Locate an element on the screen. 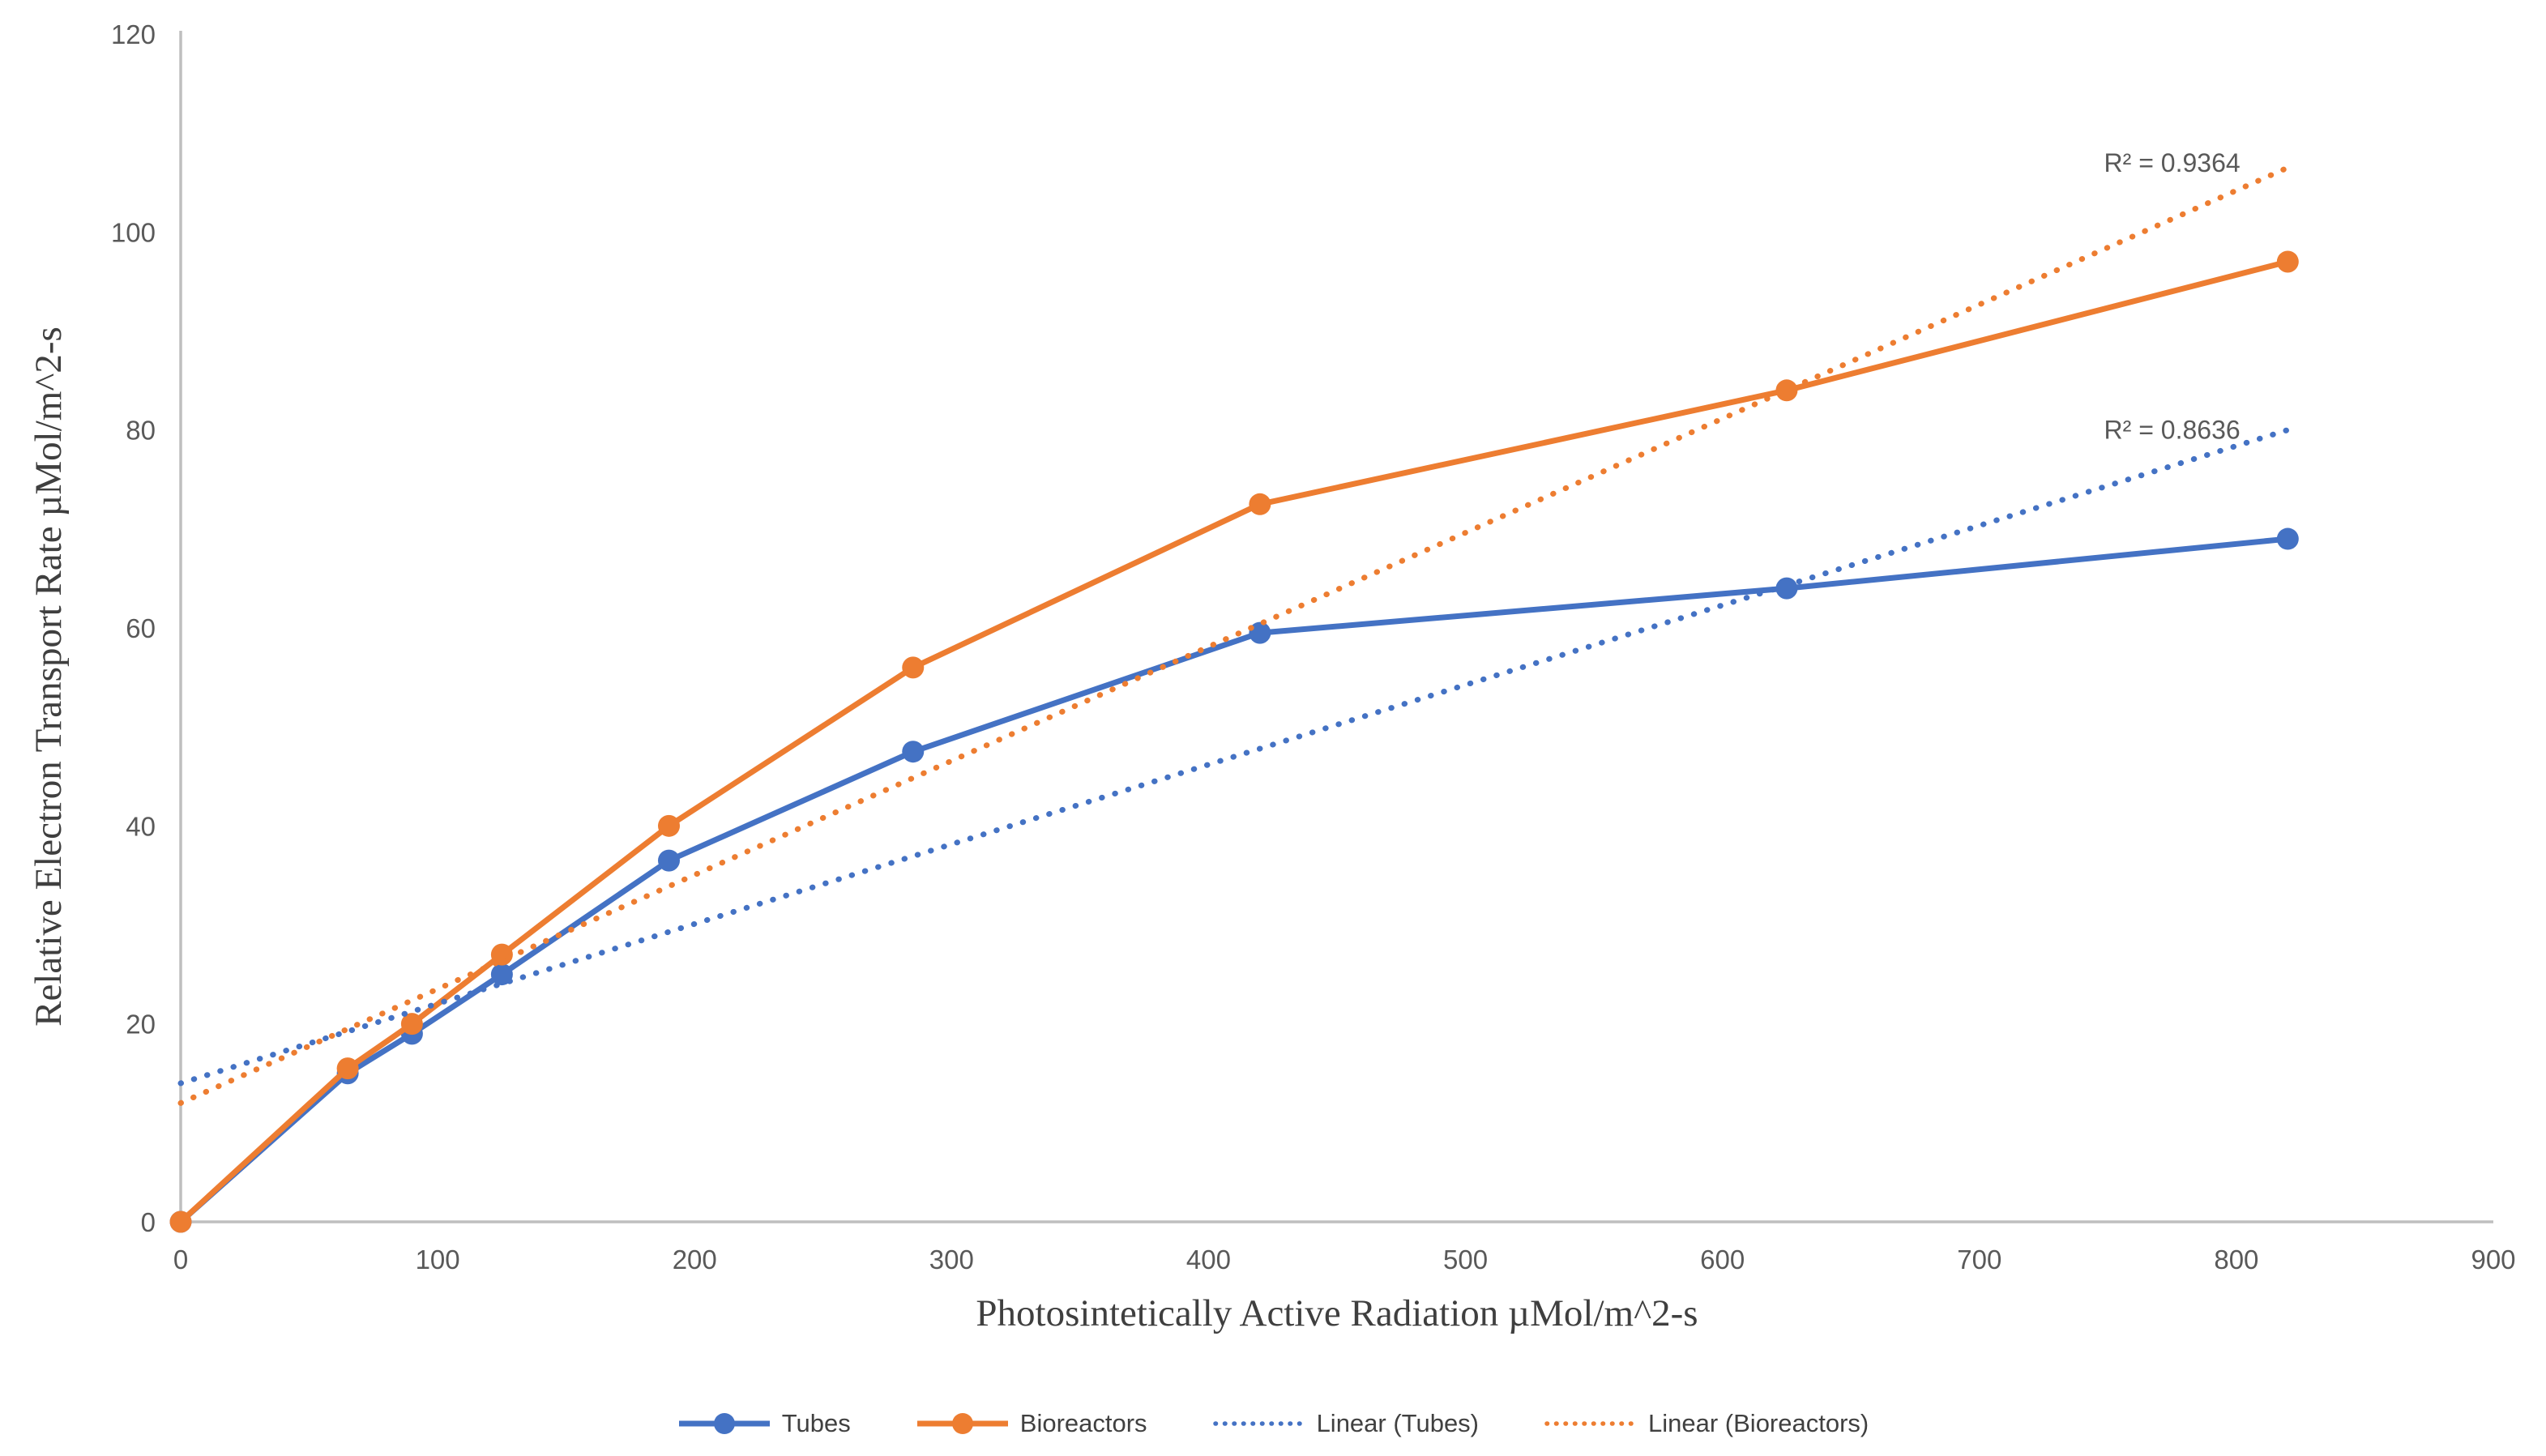 The height and width of the screenshot is (1456, 2546). legend-label-bioreactors: Bioreactors is located at coordinates (1083, 1423).